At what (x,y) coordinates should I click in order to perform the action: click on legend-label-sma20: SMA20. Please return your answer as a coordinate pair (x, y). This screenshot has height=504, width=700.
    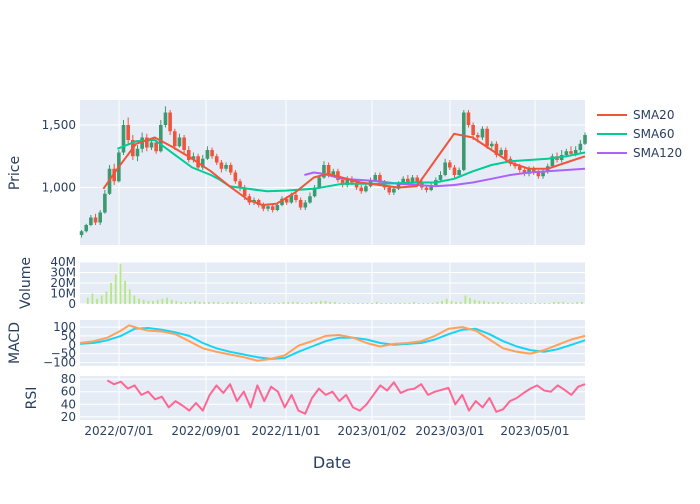
    Looking at the image, I should click on (653, 115).